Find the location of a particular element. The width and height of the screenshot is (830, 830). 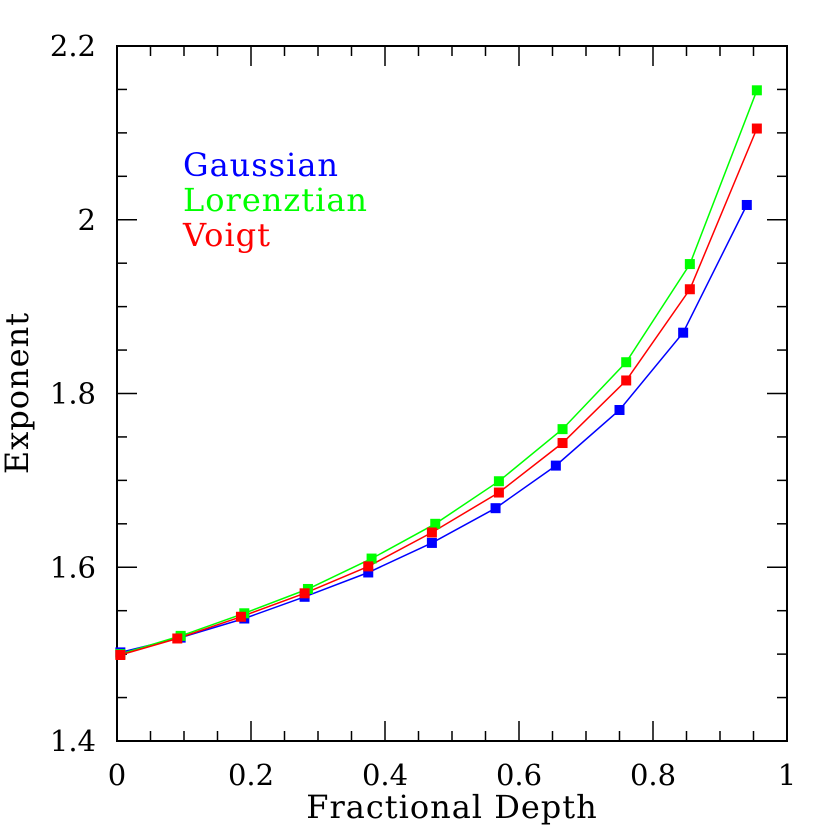

legend-entry-voigt: Voigt is located at coordinates (226, 235).